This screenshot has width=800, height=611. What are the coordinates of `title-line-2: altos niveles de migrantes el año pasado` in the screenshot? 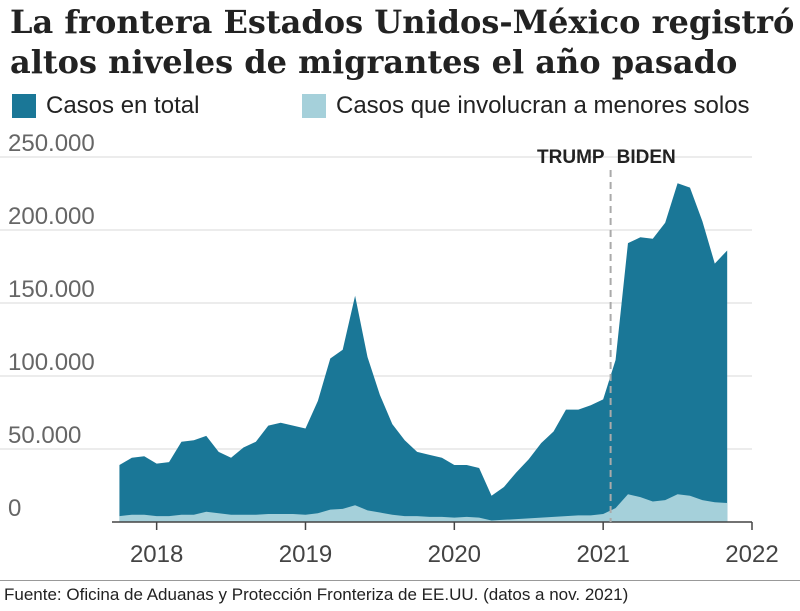 It's located at (374, 62).